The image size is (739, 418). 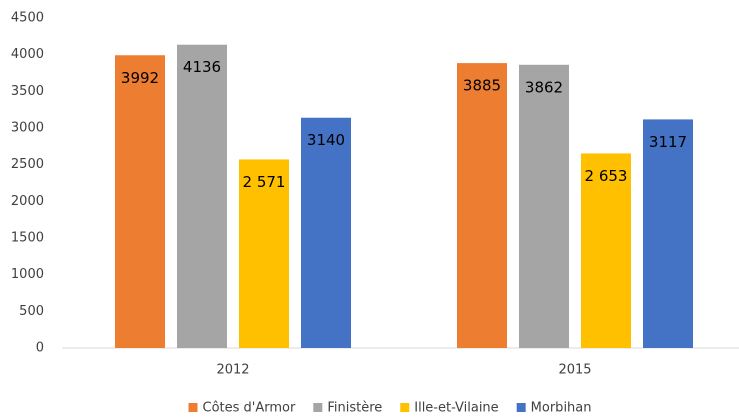 What do you see at coordinates (31, 311) in the screenshot?
I see `y-tick-label: 500` at bounding box center [31, 311].